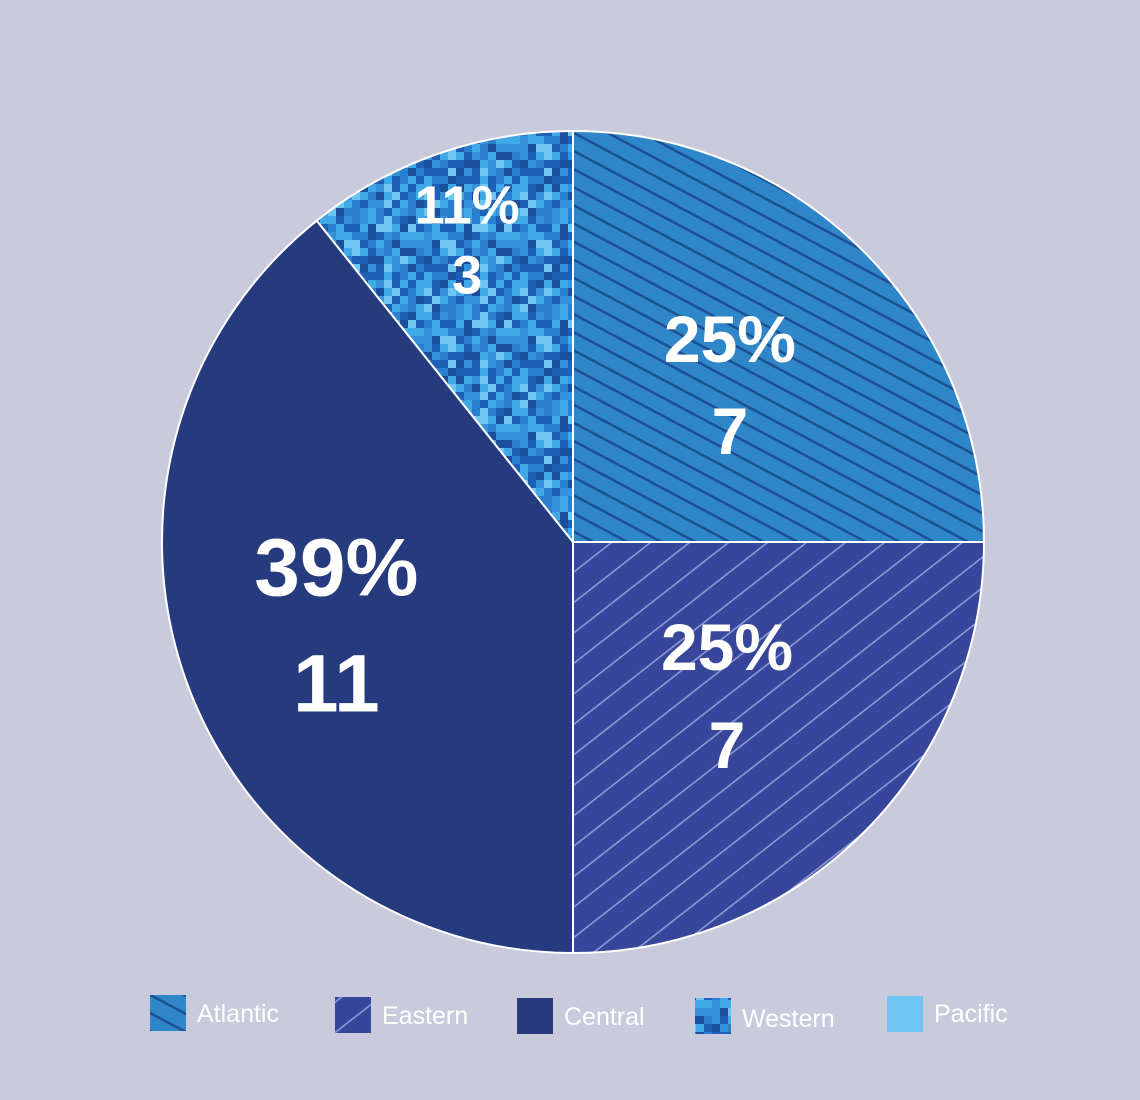  I want to click on slice-value-label-western: 3, so click(467, 275).